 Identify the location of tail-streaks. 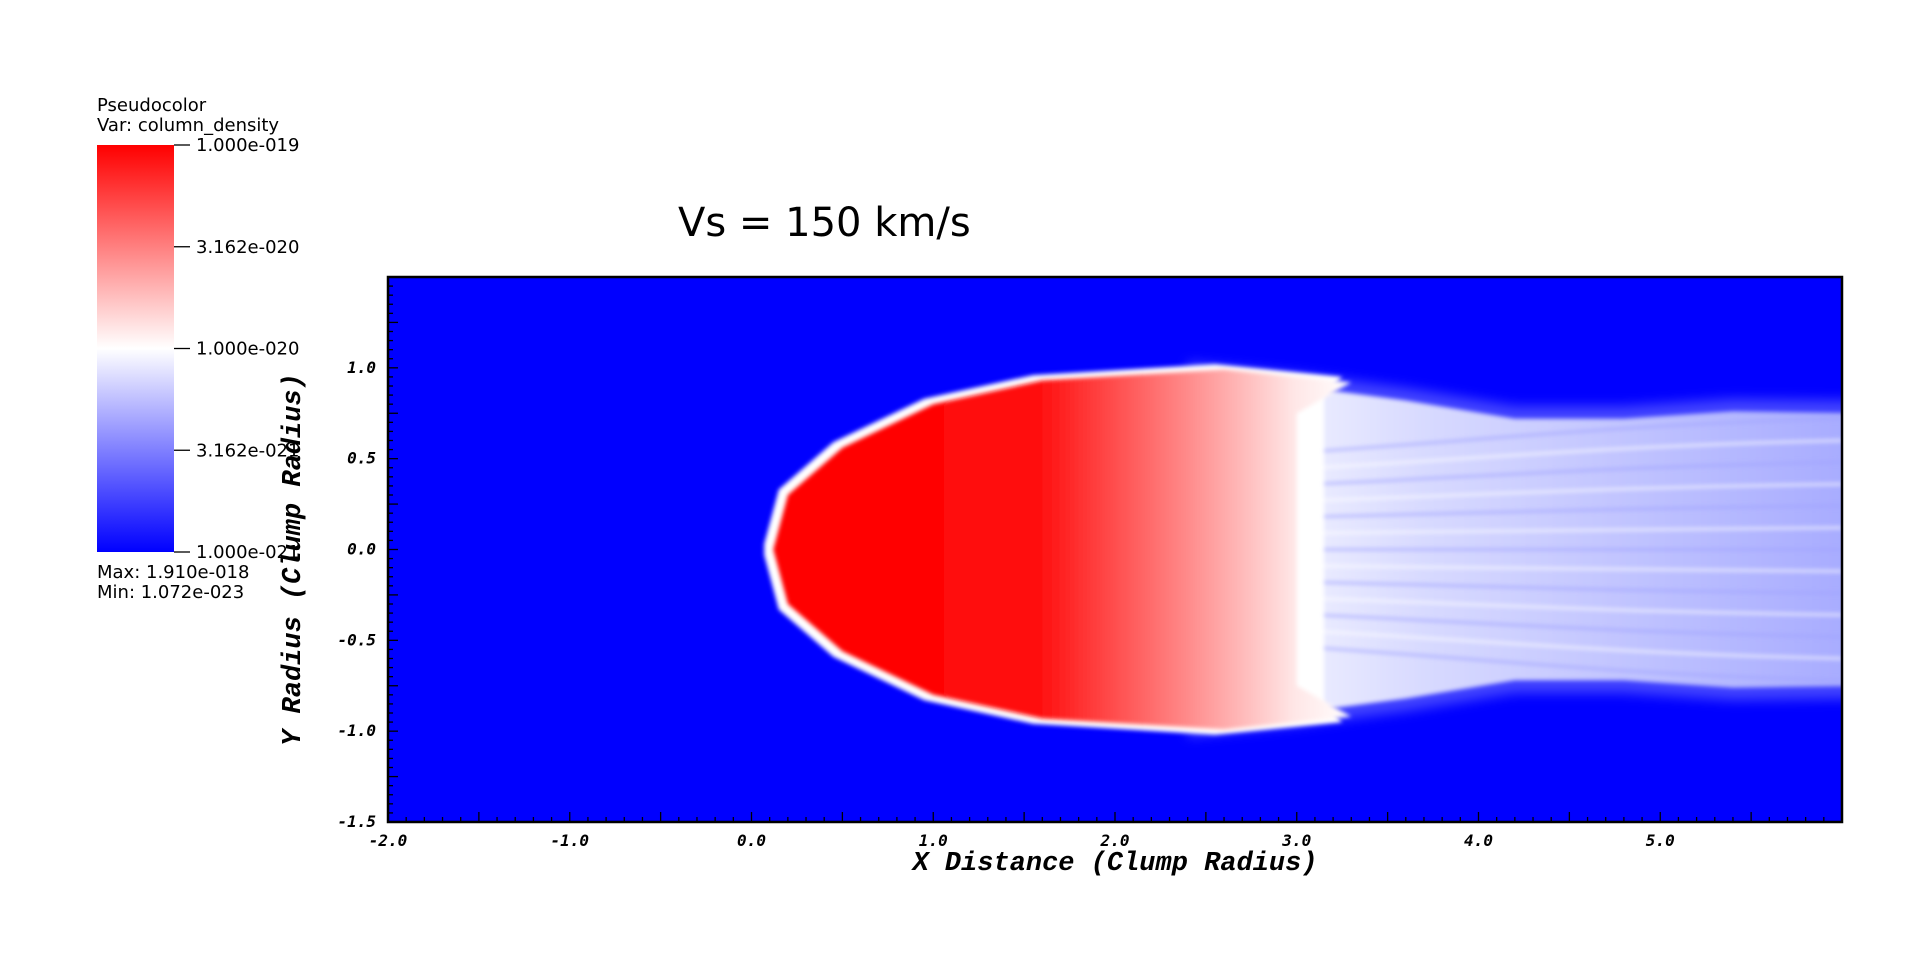
(1578, 549).